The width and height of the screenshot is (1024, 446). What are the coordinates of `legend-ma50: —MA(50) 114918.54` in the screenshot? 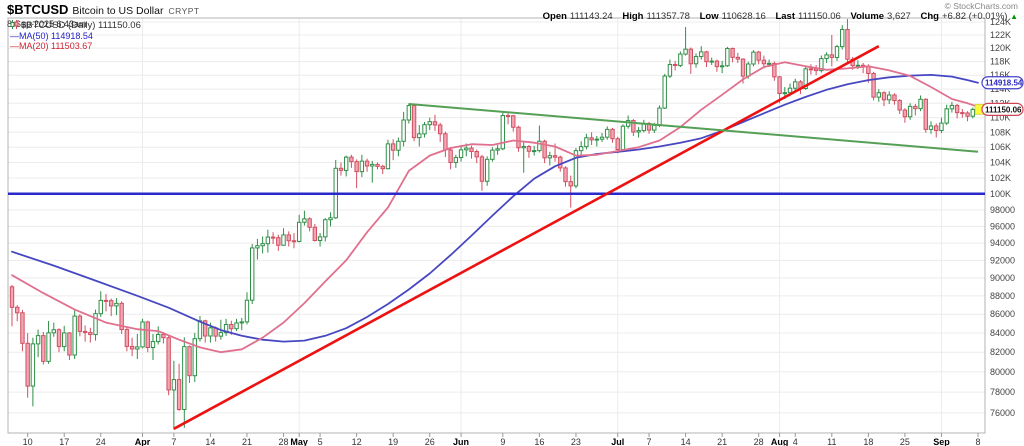 It's located at (51, 36).